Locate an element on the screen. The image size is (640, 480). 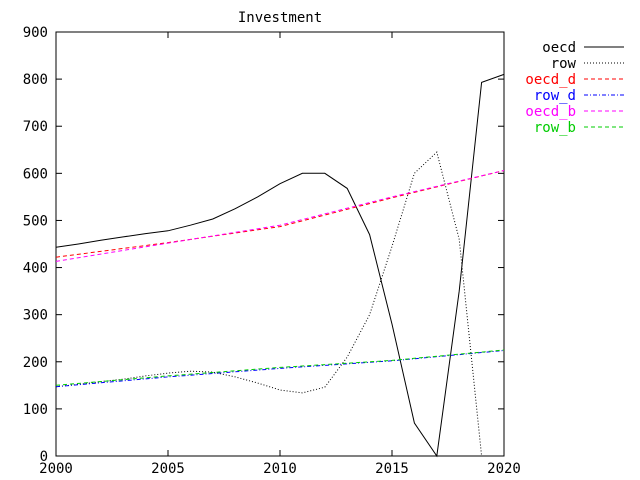
series-line-row_b is located at coordinates (280, 367).